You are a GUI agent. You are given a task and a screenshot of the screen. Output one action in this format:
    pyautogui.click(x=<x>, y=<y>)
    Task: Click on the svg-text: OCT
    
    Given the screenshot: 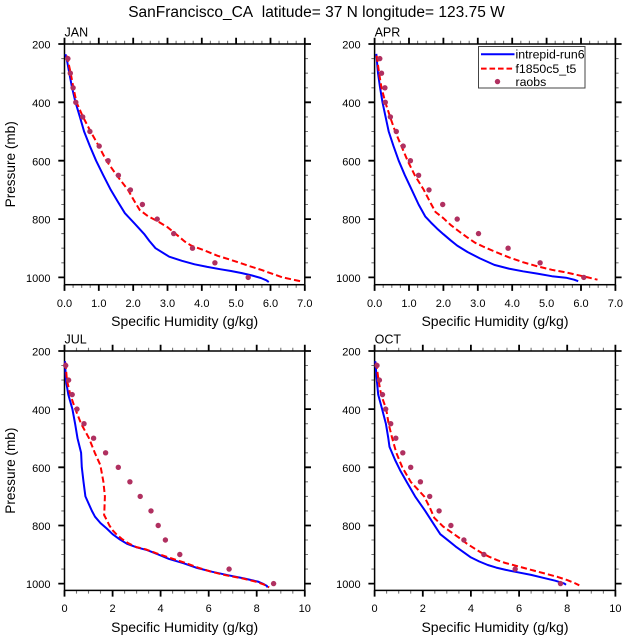 What is the action you would take?
    pyautogui.click(x=388, y=340)
    